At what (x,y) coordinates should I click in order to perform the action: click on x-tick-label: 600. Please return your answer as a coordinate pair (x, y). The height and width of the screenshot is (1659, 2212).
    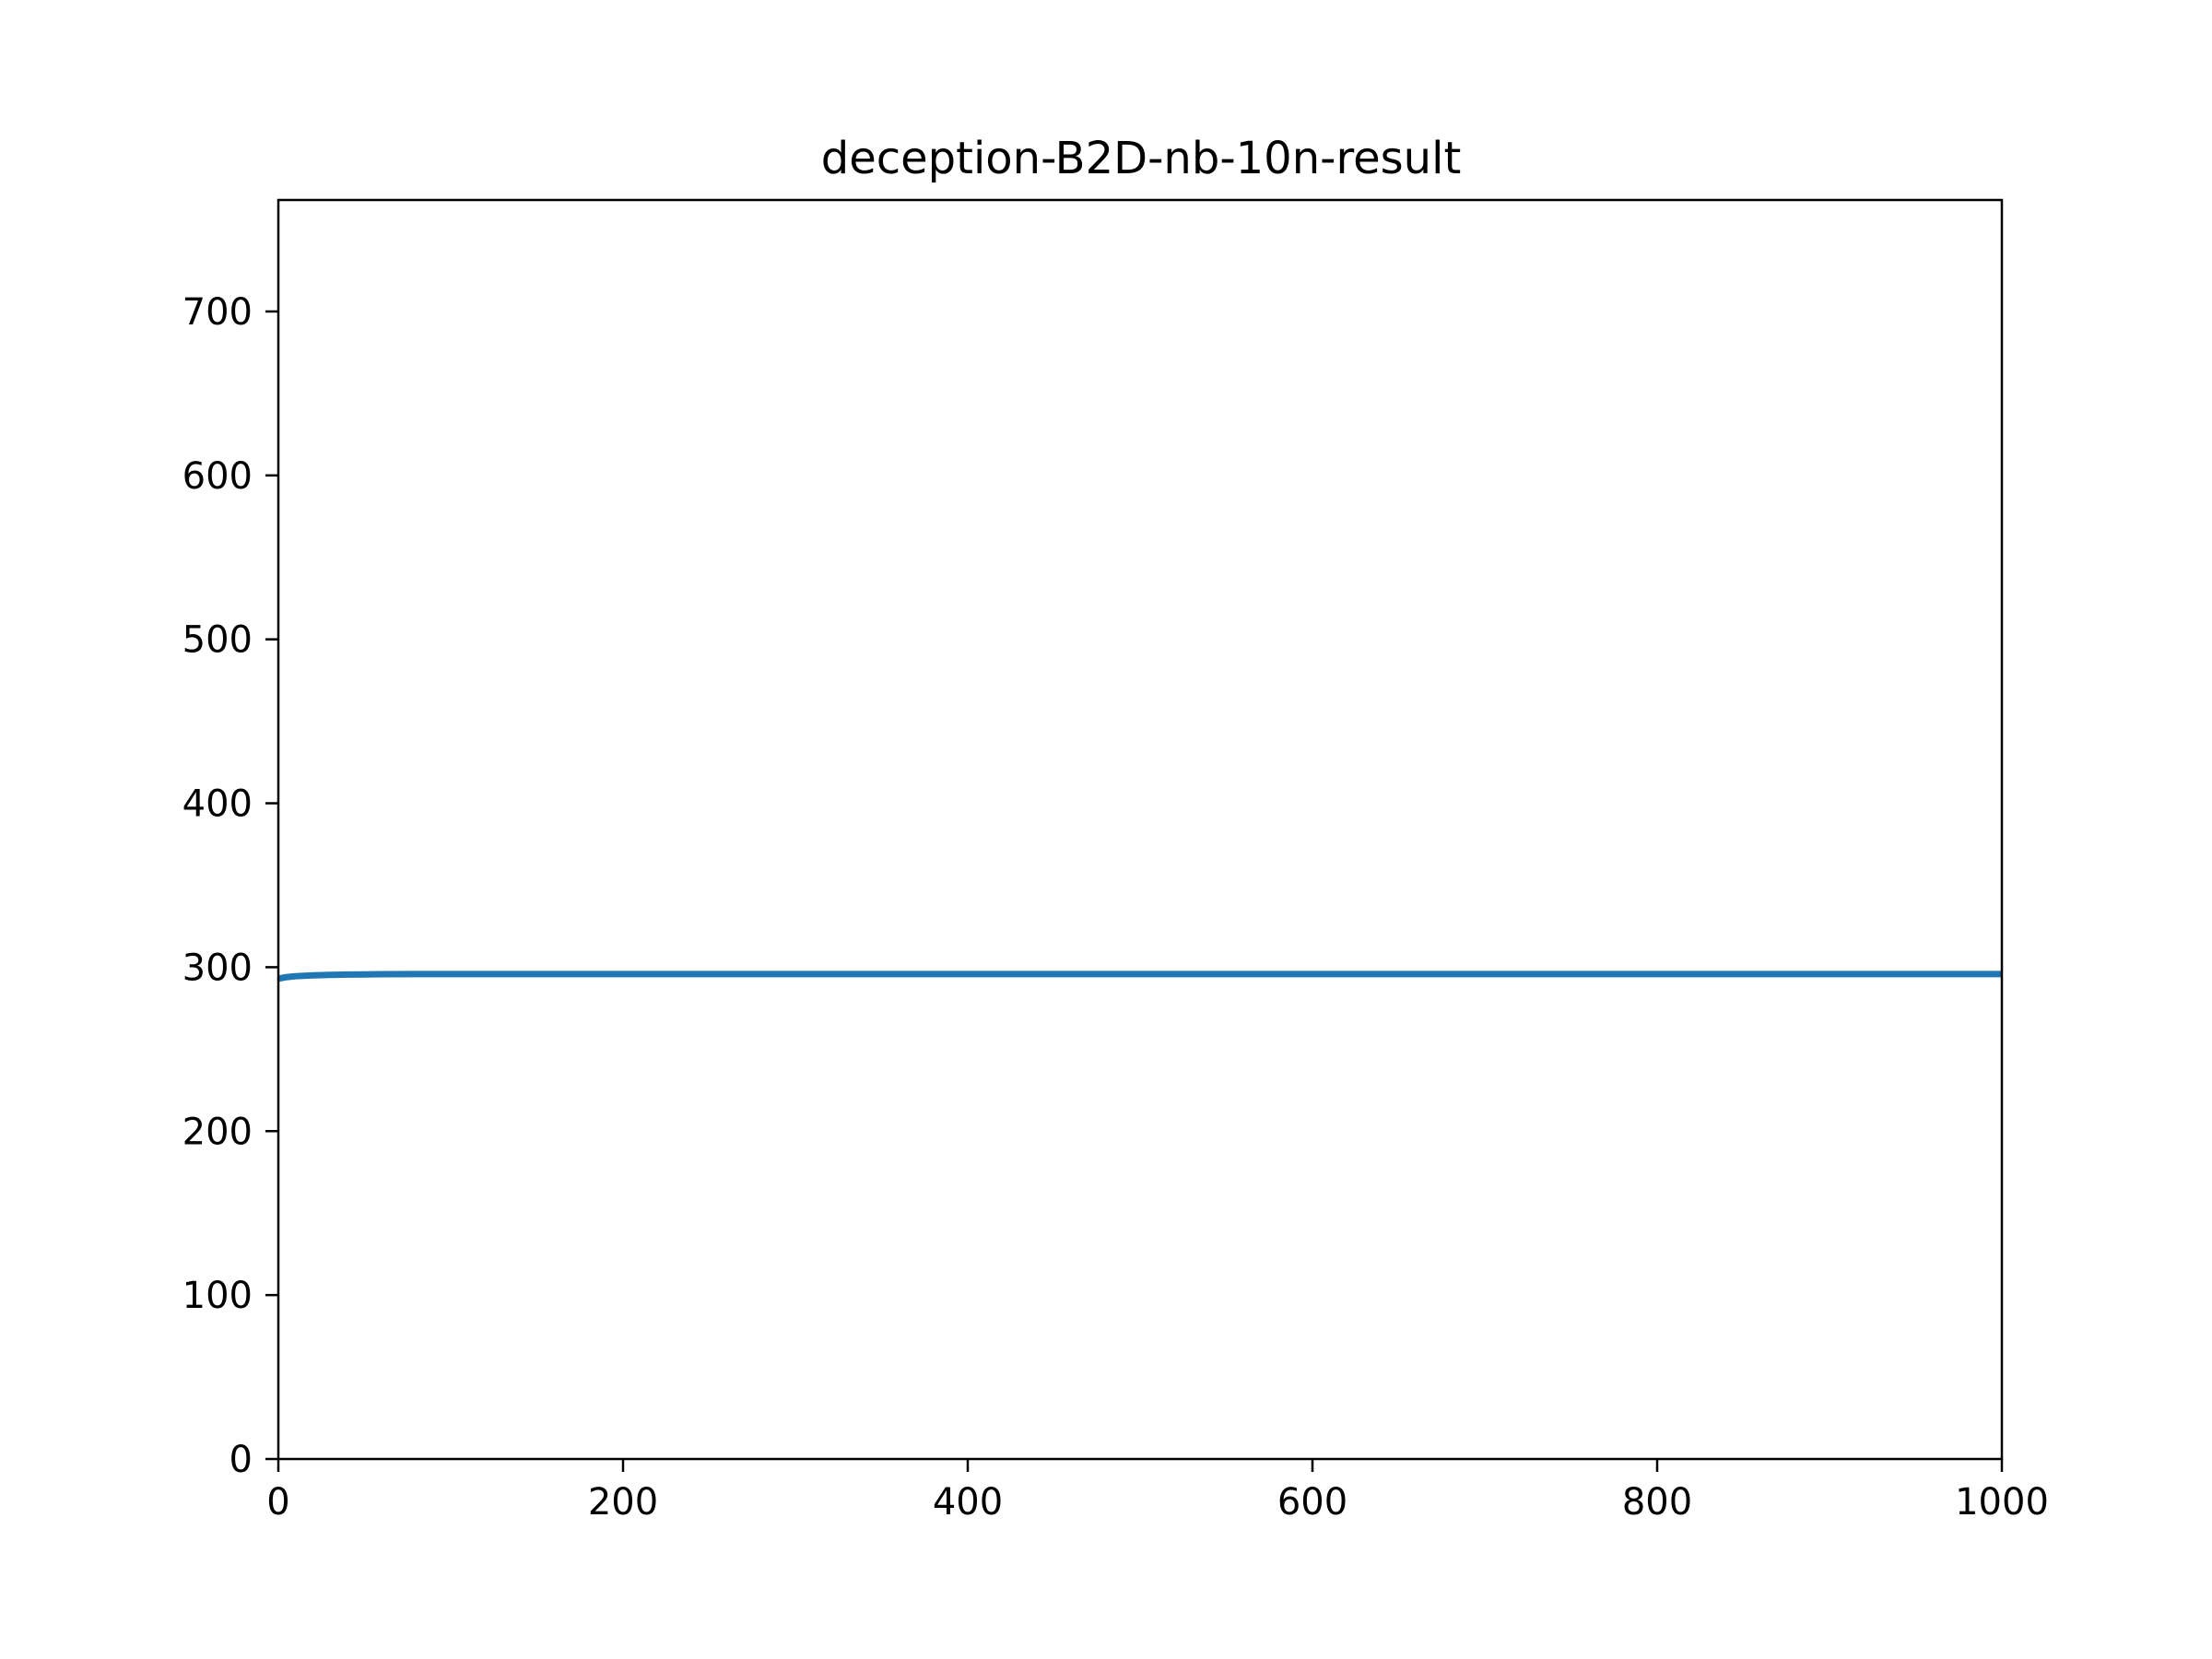
    Looking at the image, I should click on (1312, 1502).